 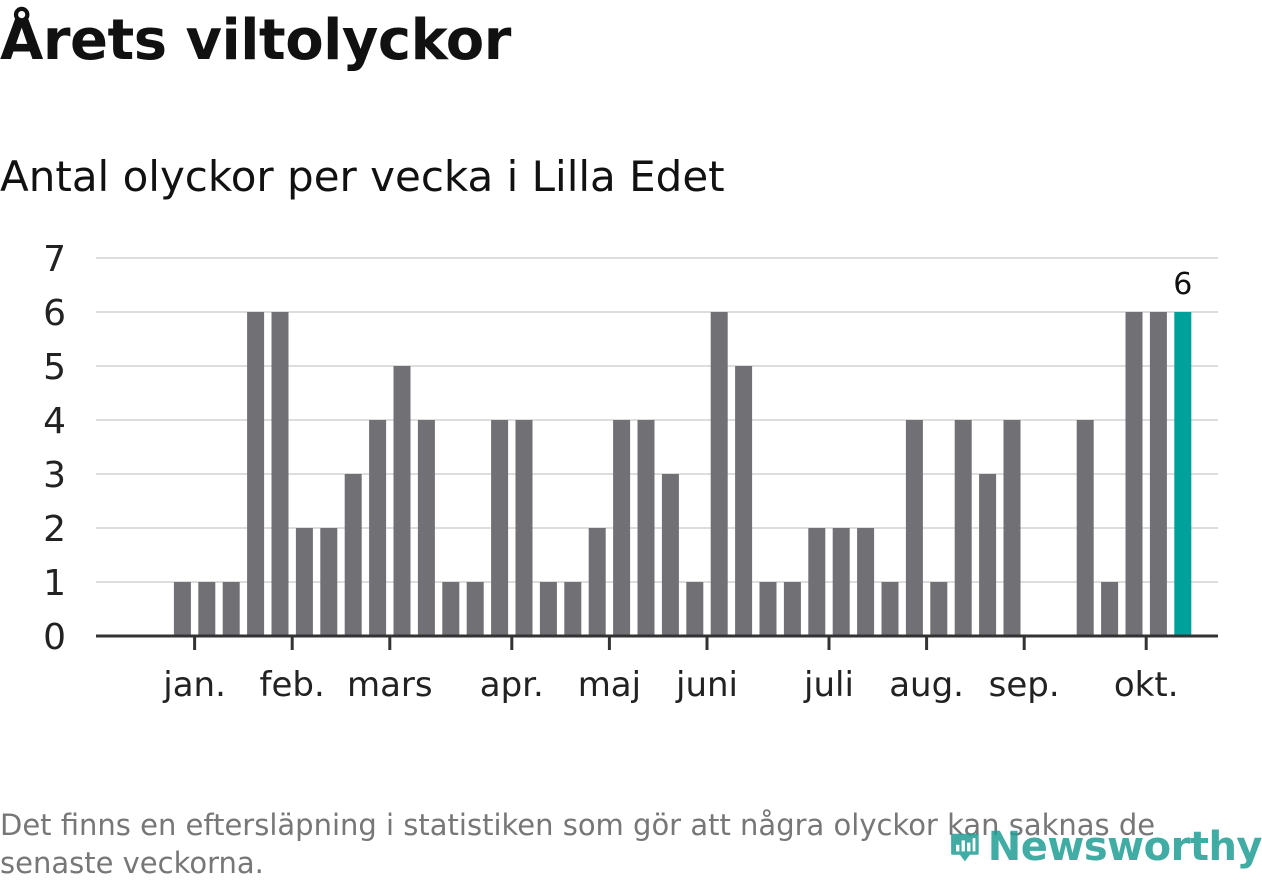 What do you see at coordinates (54, 259) in the screenshot?
I see `y-tick-label: 7` at bounding box center [54, 259].